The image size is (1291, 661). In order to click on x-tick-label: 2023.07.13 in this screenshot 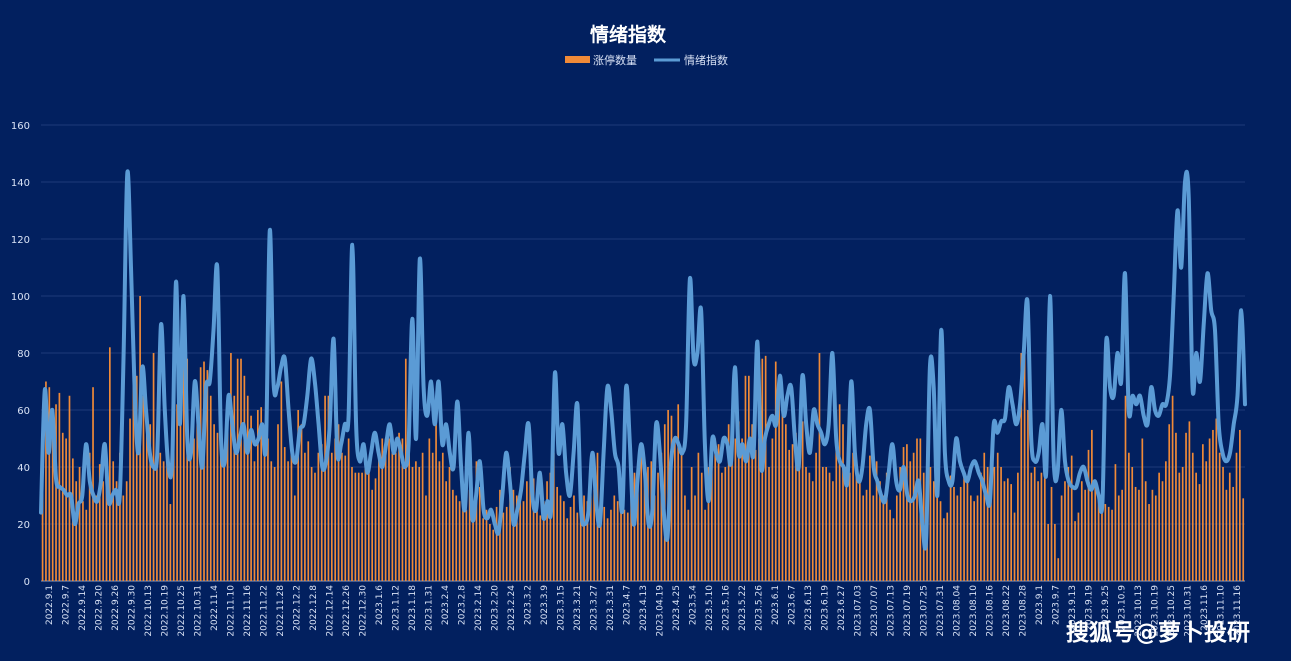, I will do `click(891, 611)`.